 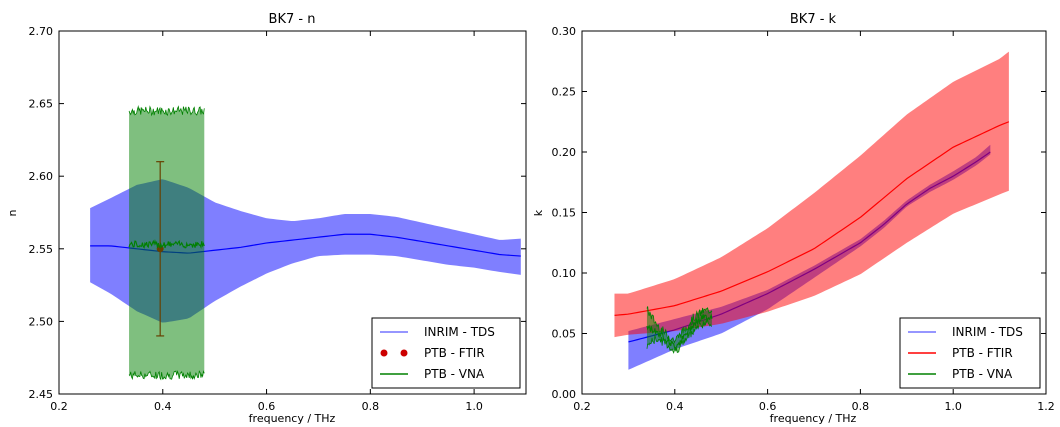 What do you see at coordinates (564, 31) in the screenshot?
I see `chart-k-y-tick-label: 0.30` at bounding box center [564, 31].